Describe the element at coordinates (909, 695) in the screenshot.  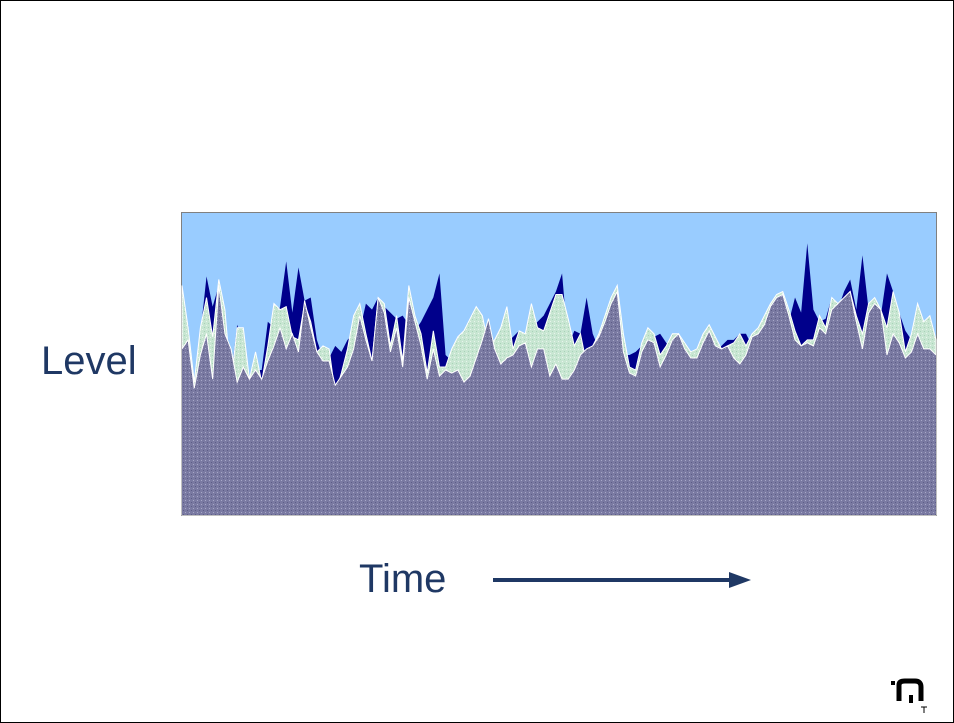
I see `corner-logo-icon` at that location.